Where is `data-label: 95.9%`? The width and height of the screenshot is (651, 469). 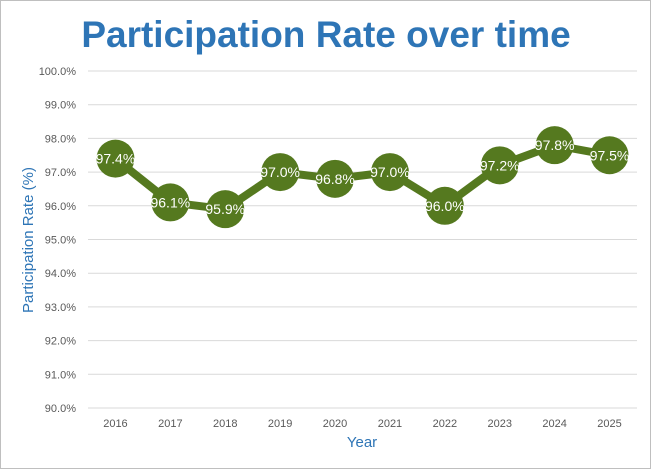 data-label: 95.9% is located at coordinates (225, 209).